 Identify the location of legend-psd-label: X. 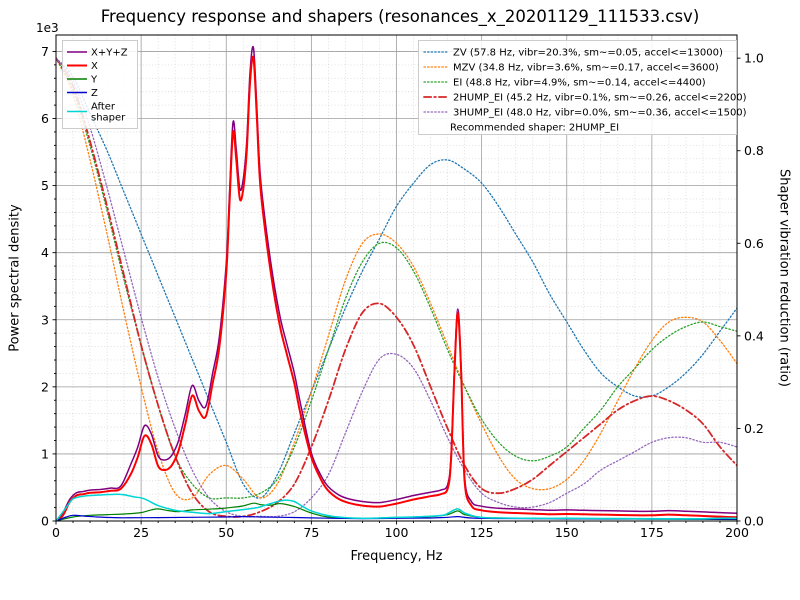
(94, 66).